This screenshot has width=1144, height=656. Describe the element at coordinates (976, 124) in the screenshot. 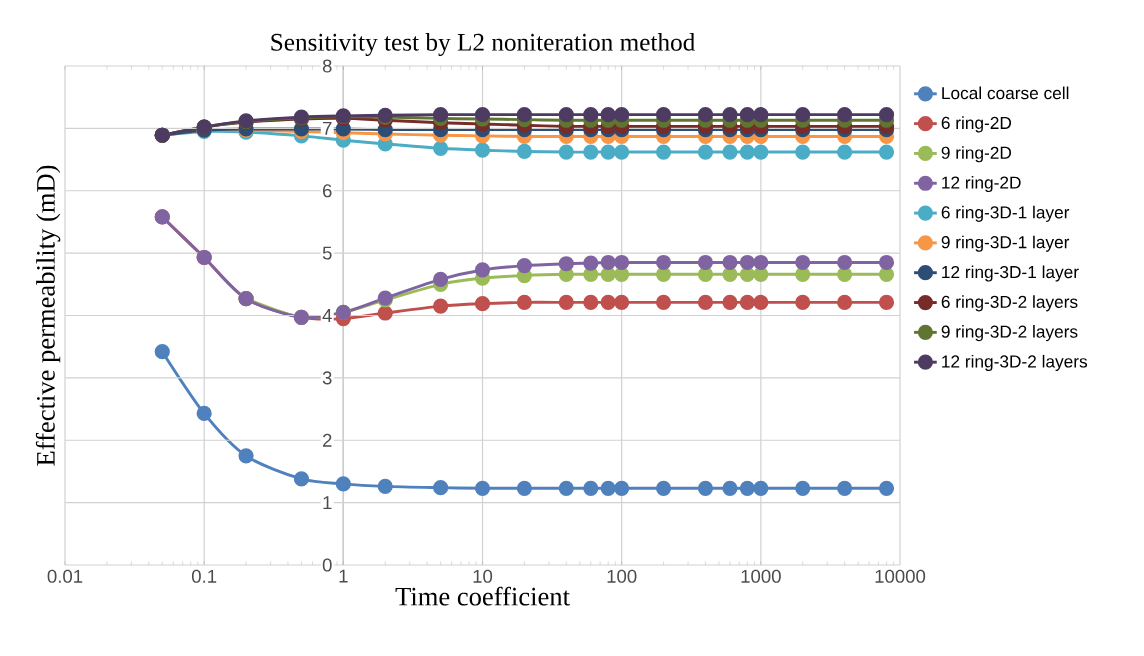

I see `legend-label: 6 ring-2D` at that location.